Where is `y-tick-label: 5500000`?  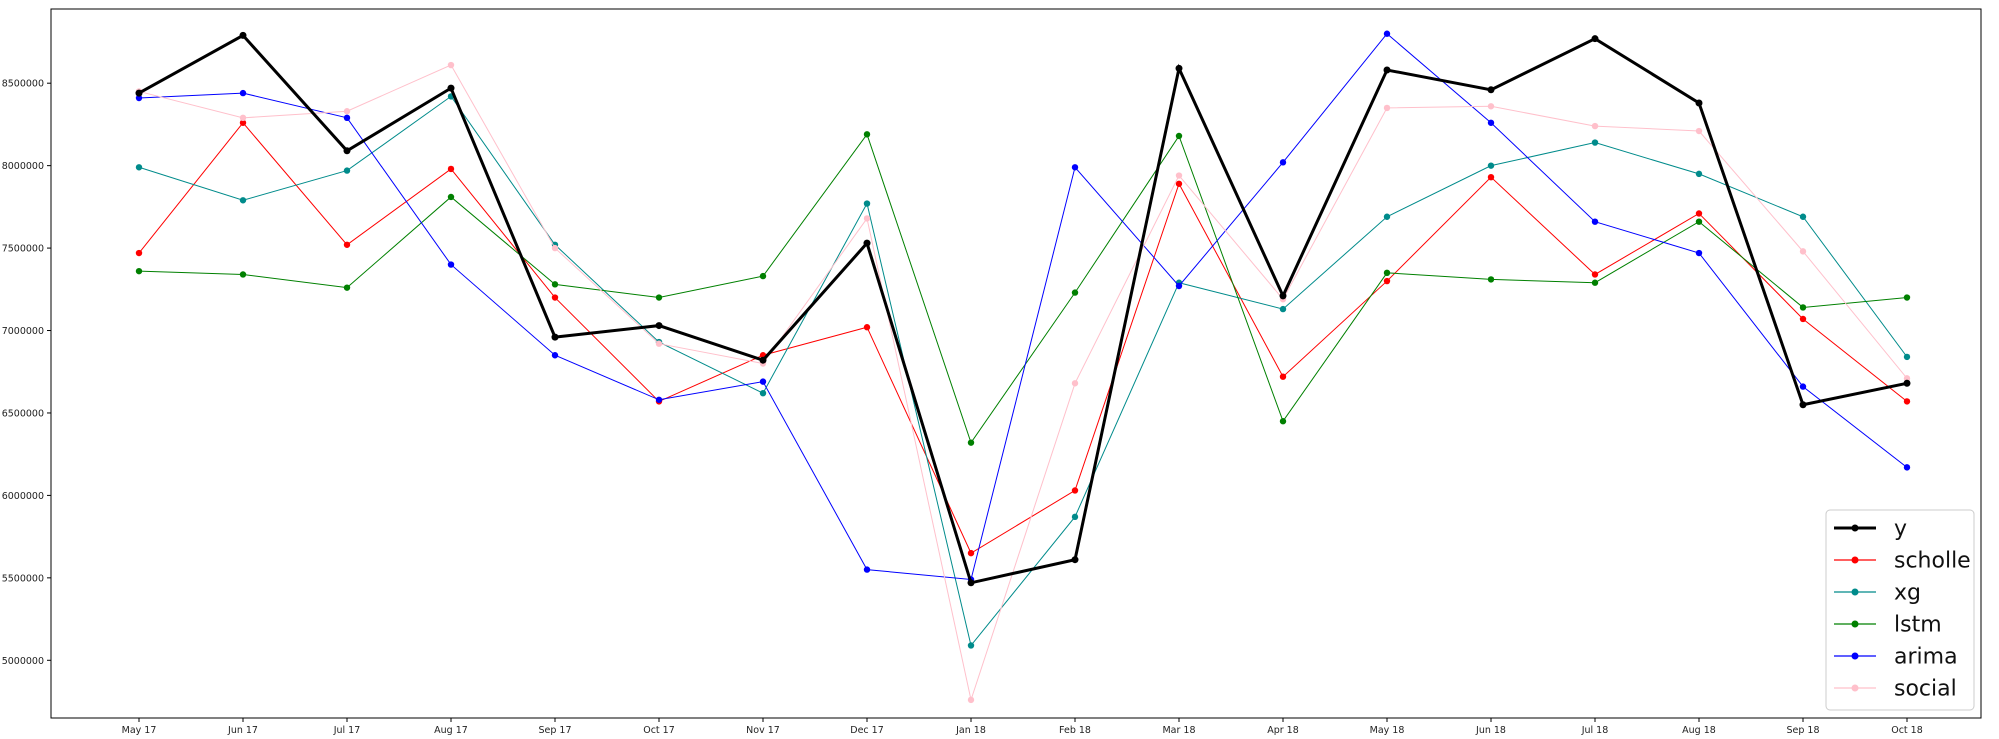 y-tick-label: 5500000 is located at coordinates (23, 578).